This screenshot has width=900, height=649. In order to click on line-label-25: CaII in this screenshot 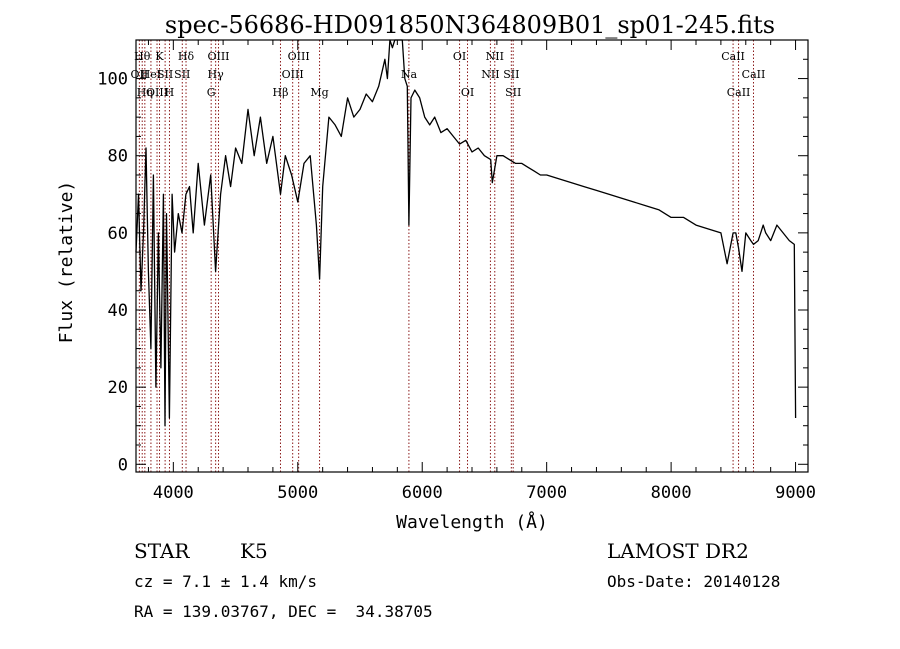, I will do `click(739, 92)`.